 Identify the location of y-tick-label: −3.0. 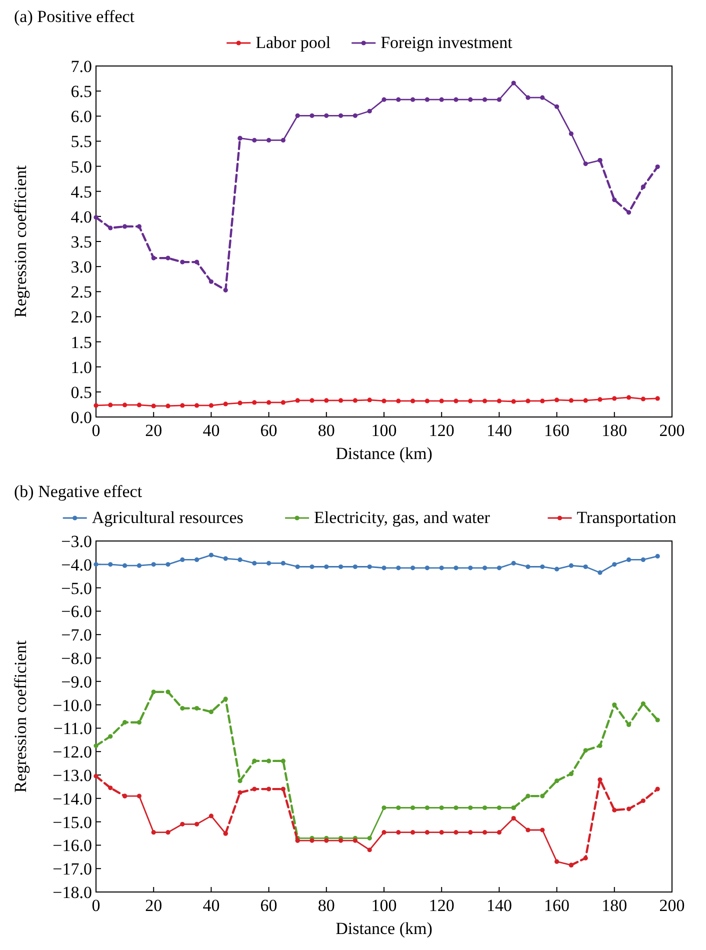
(76, 541).